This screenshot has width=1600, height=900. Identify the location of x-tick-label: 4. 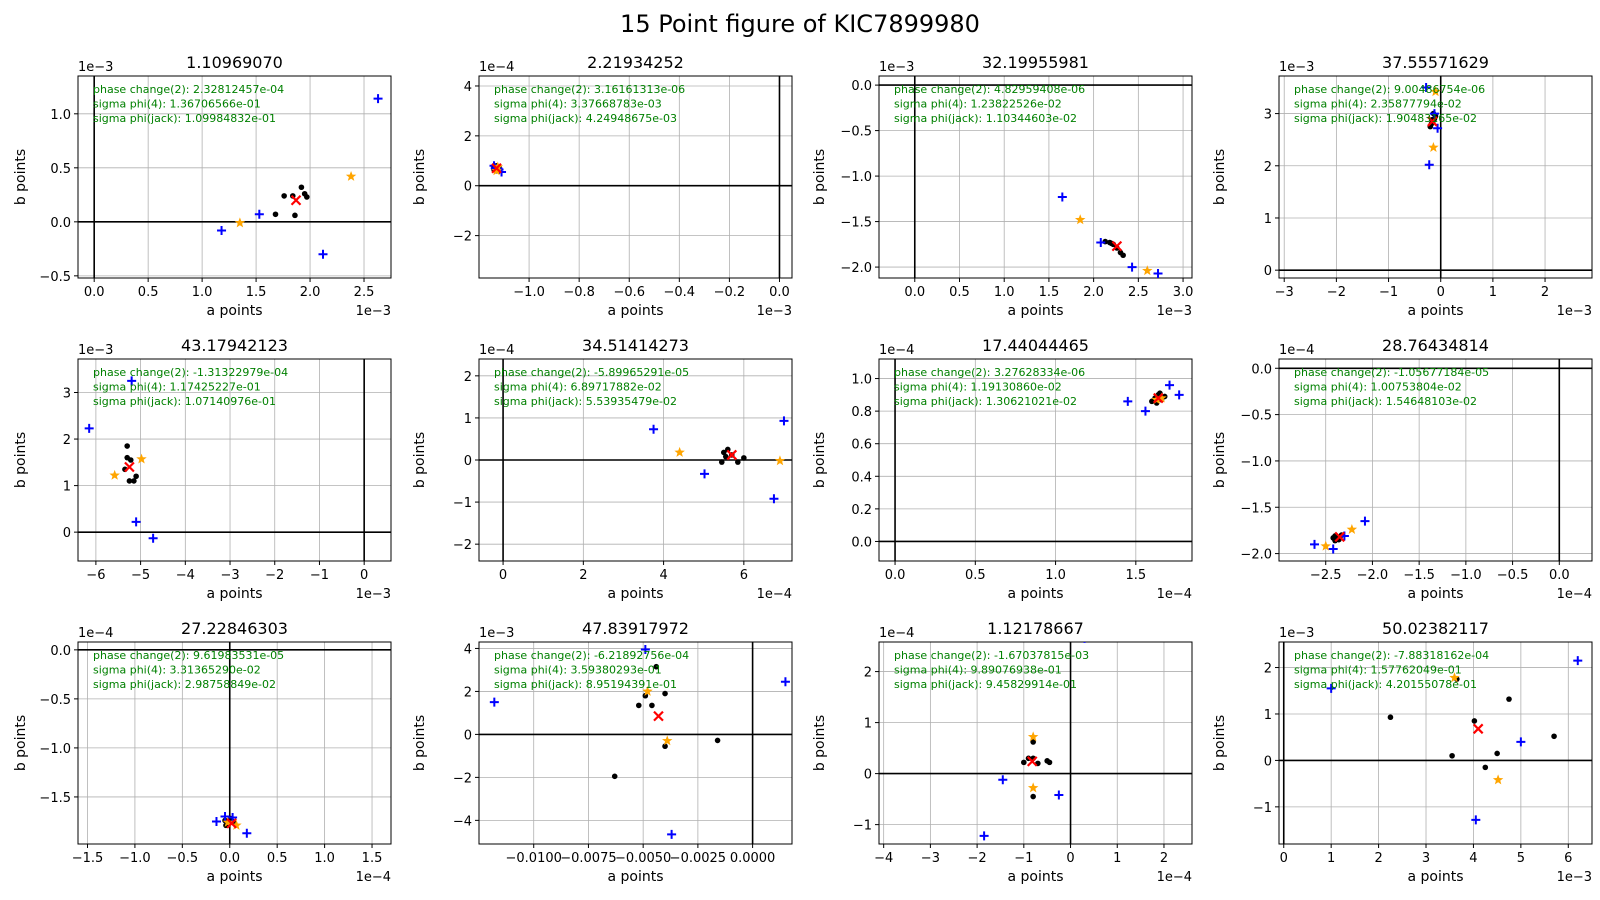
(1473, 858).